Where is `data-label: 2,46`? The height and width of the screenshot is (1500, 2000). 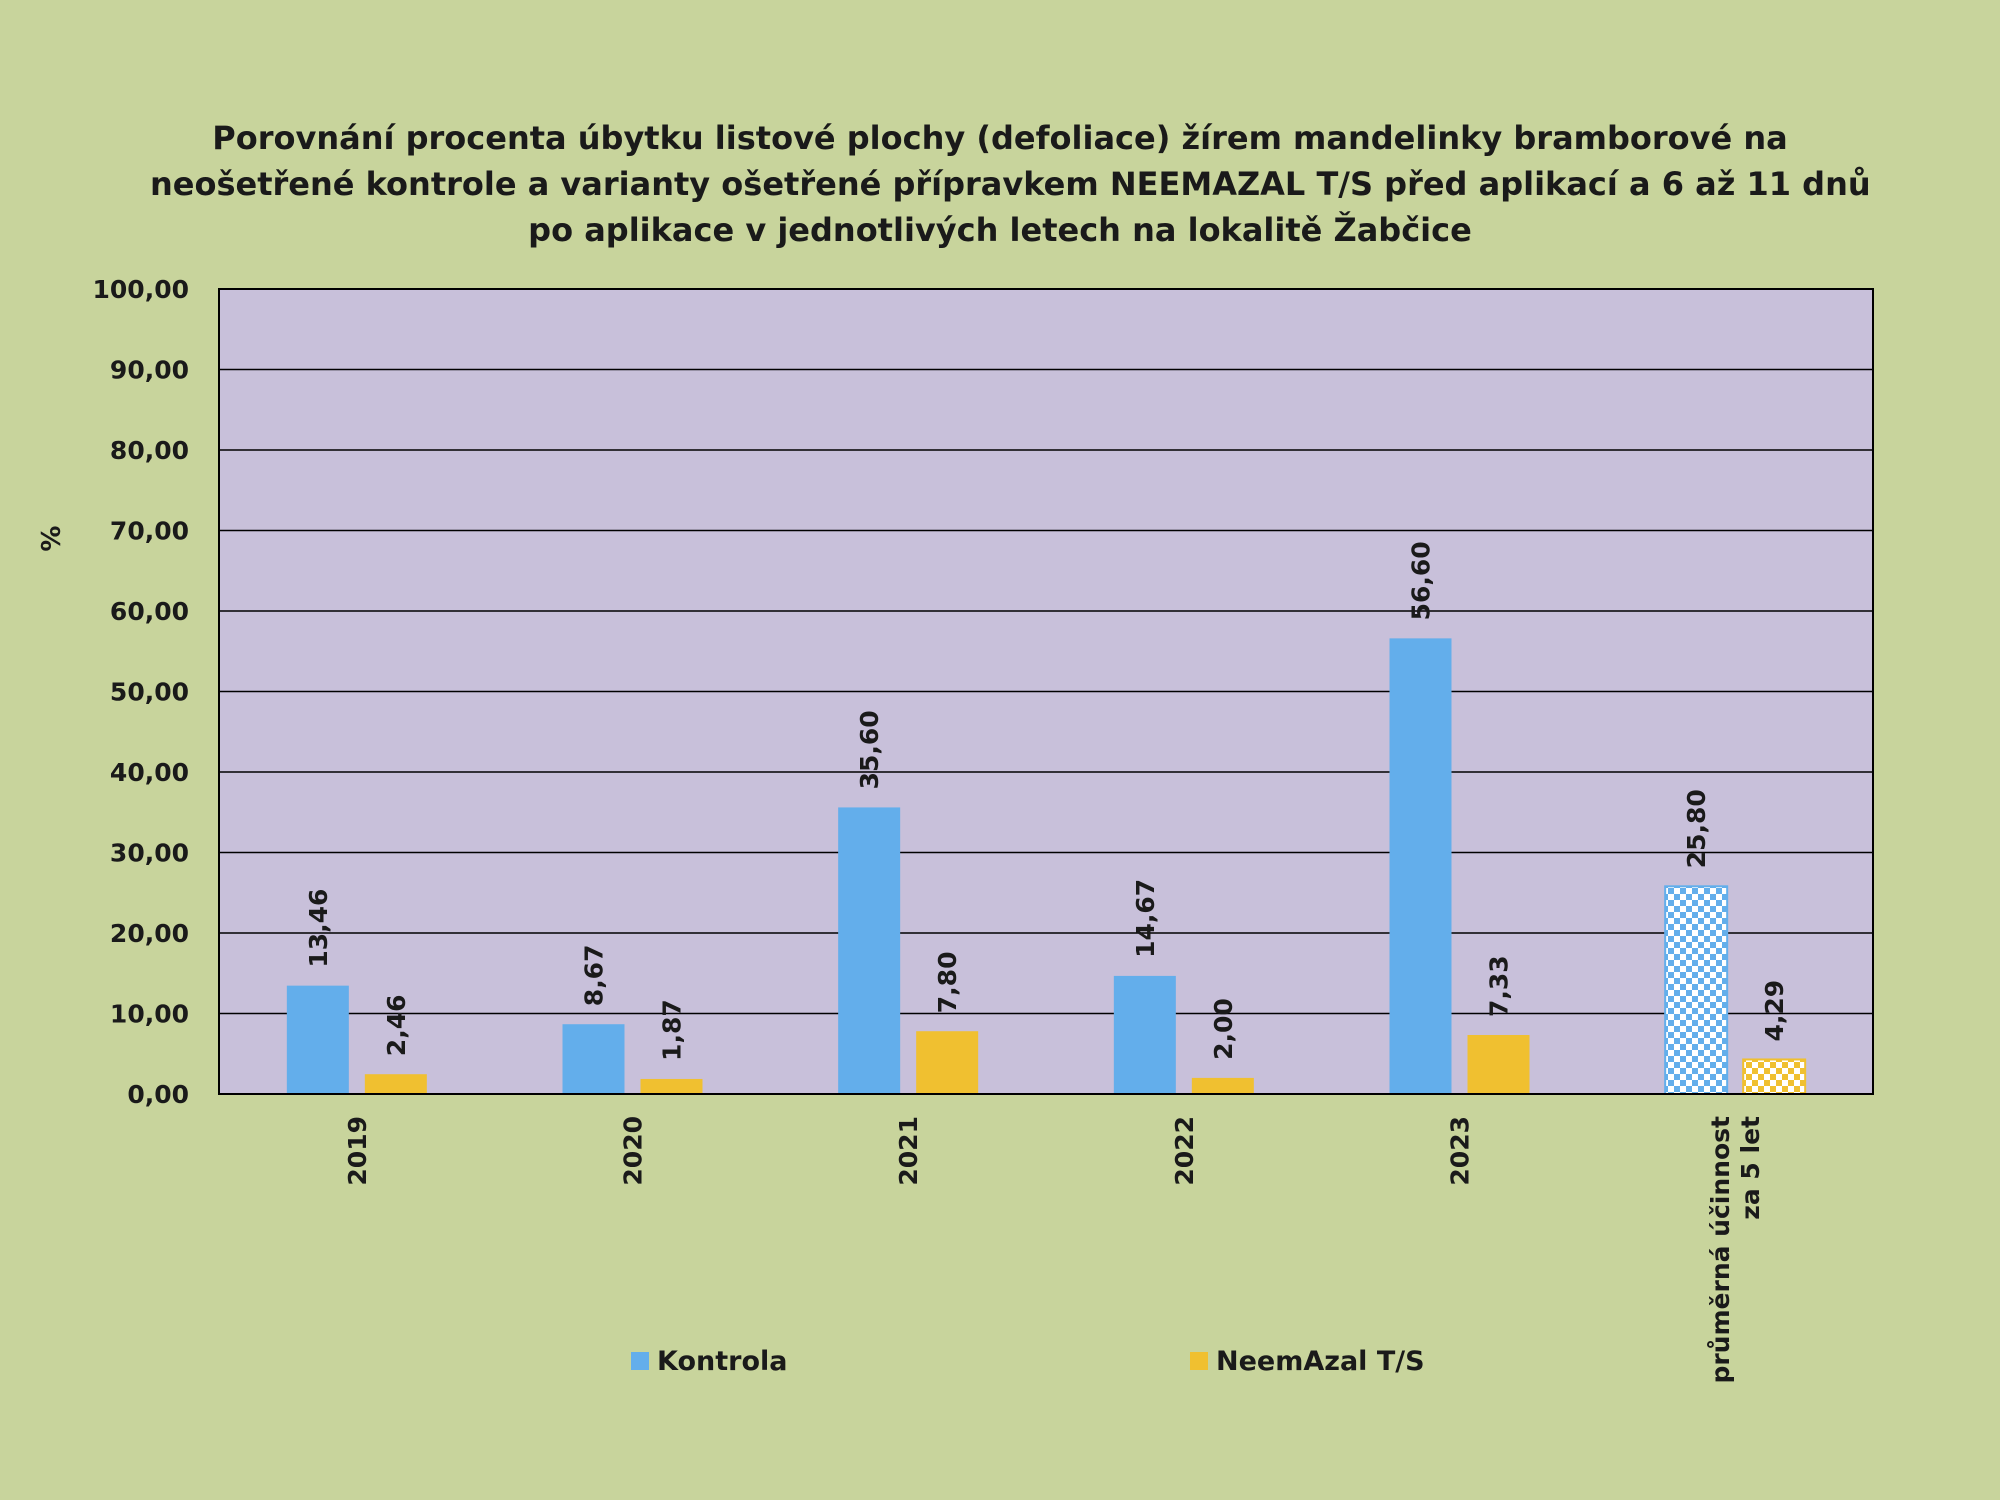 data-label: 2,46 is located at coordinates (396, 1026).